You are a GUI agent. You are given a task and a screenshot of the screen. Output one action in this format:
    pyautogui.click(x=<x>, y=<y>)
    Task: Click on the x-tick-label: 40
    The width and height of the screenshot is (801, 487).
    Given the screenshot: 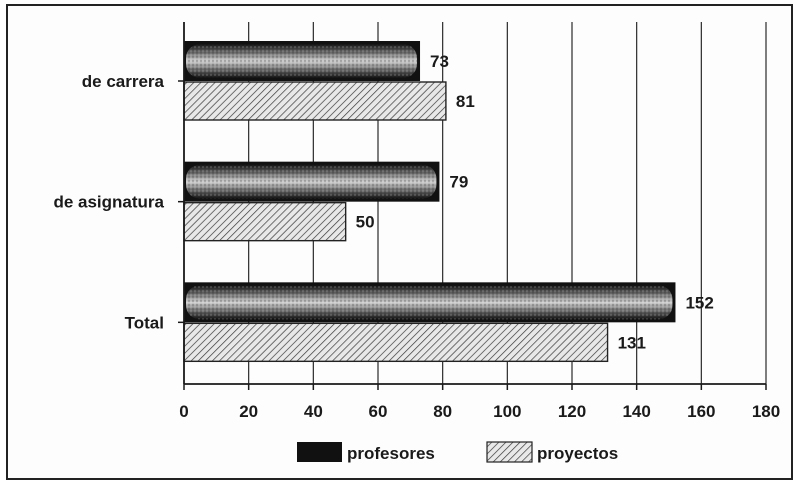 What is the action you would take?
    pyautogui.click(x=313, y=411)
    